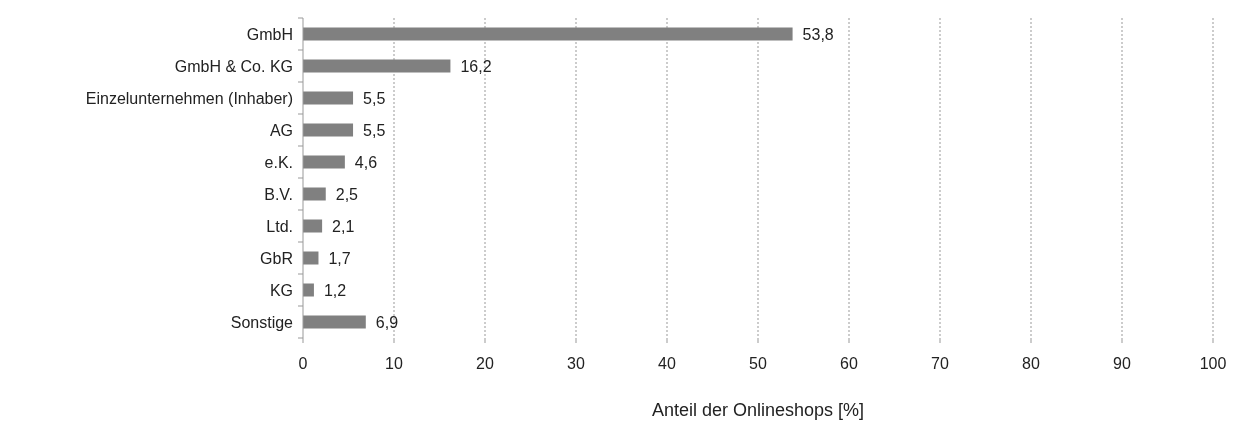  I want to click on data-label: 16,2, so click(476, 66).